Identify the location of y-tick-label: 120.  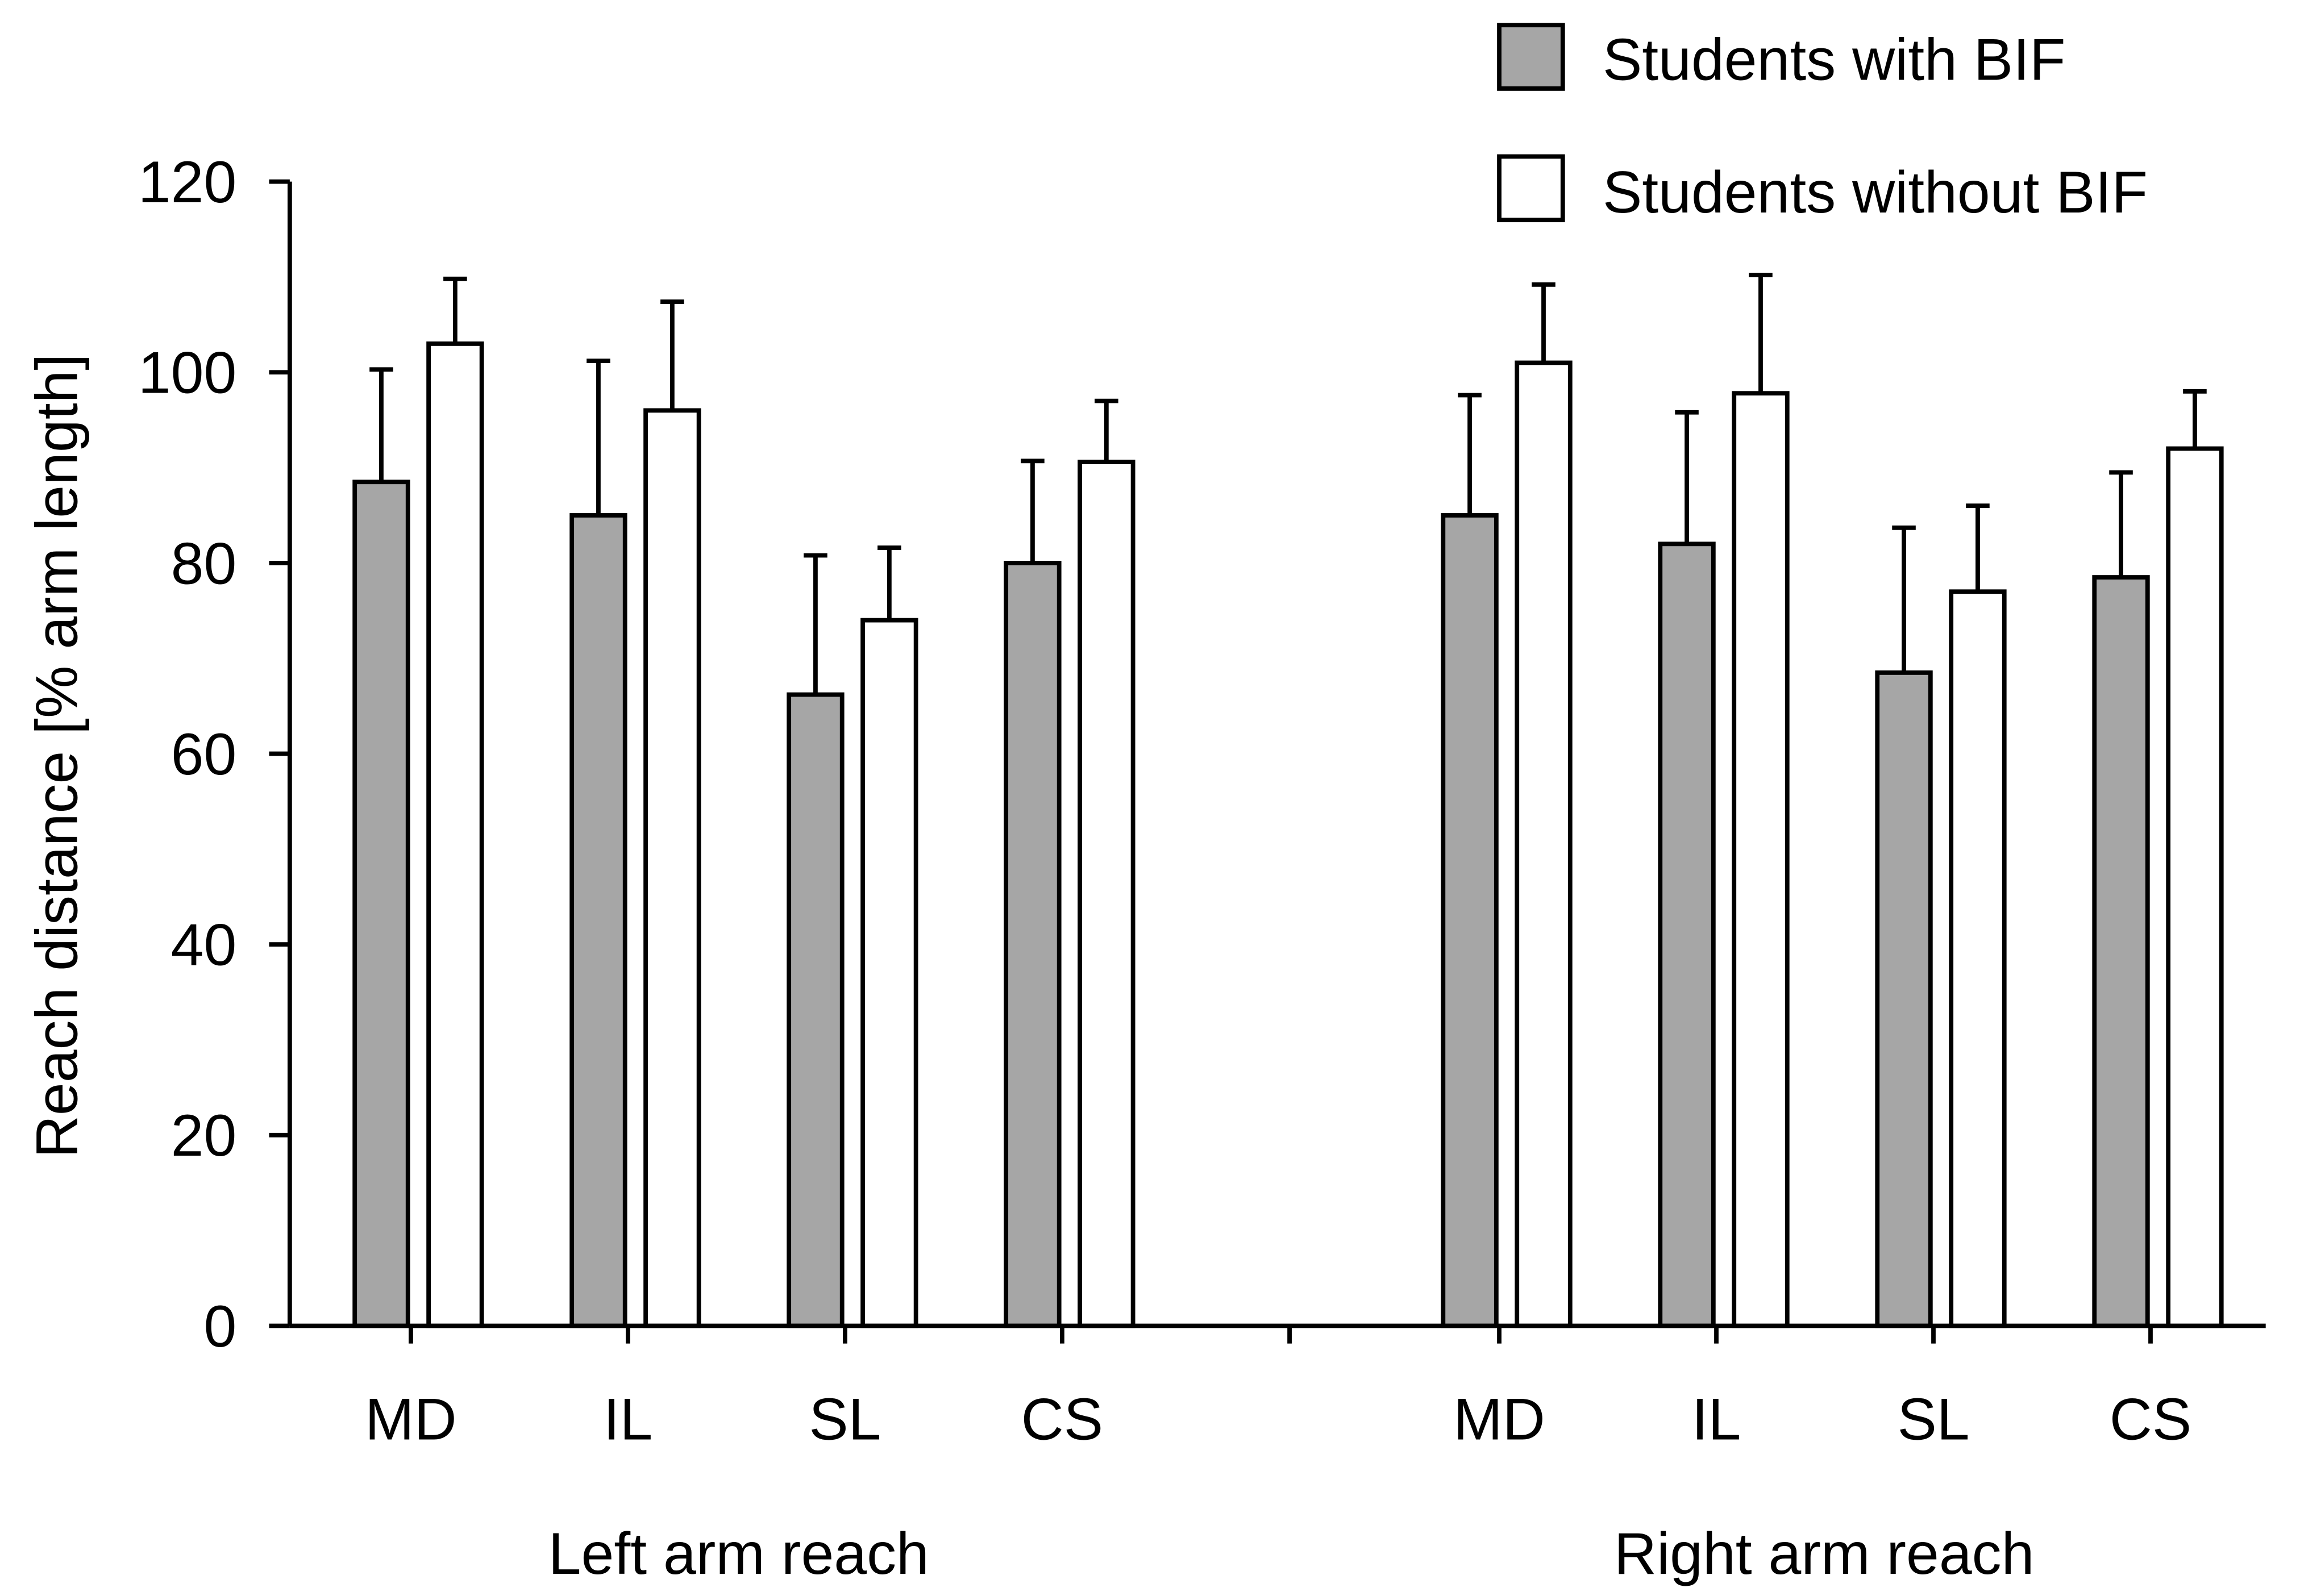
(187, 182).